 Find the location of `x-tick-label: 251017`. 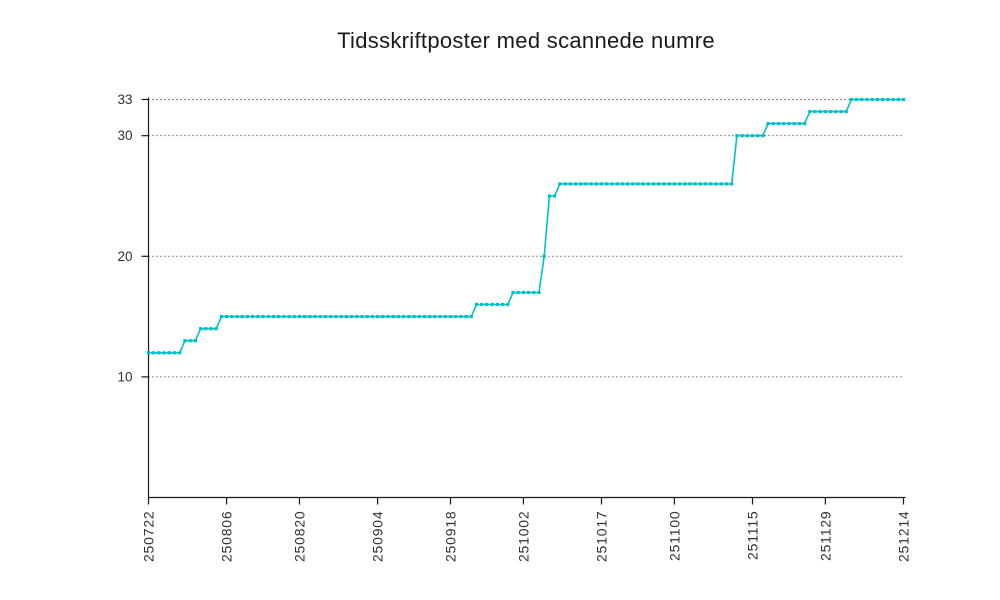

x-tick-label: 251017 is located at coordinates (602, 537).